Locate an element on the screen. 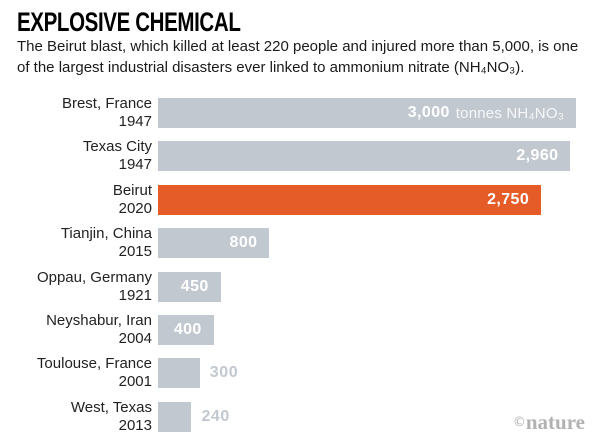  nature-logo-text: nature is located at coordinates (555, 422).